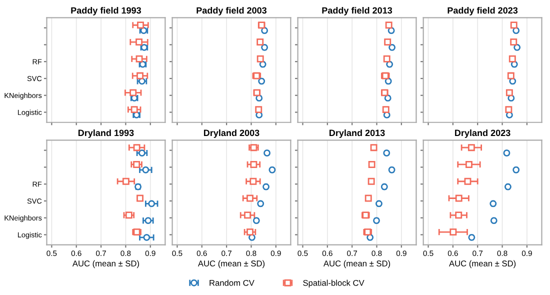 This screenshot has height=295, width=550. Describe the element at coordinates (231, 11) in the screenshot. I see `chart-title: Paddy field 2003` at that location.